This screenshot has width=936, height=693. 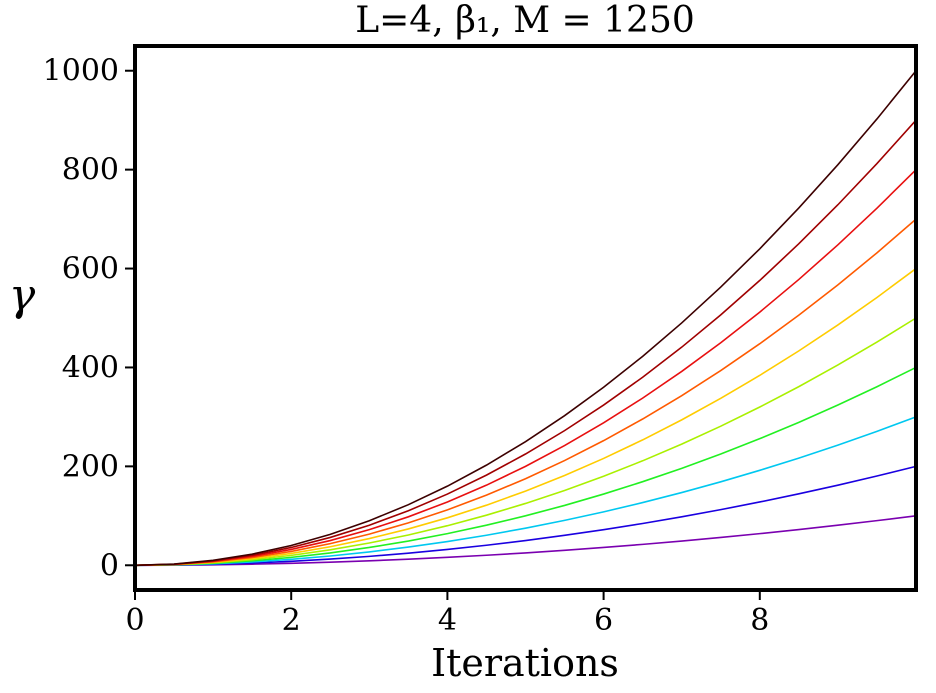 I want to click on y-tick-label: 200, so click(x=90, y=466).